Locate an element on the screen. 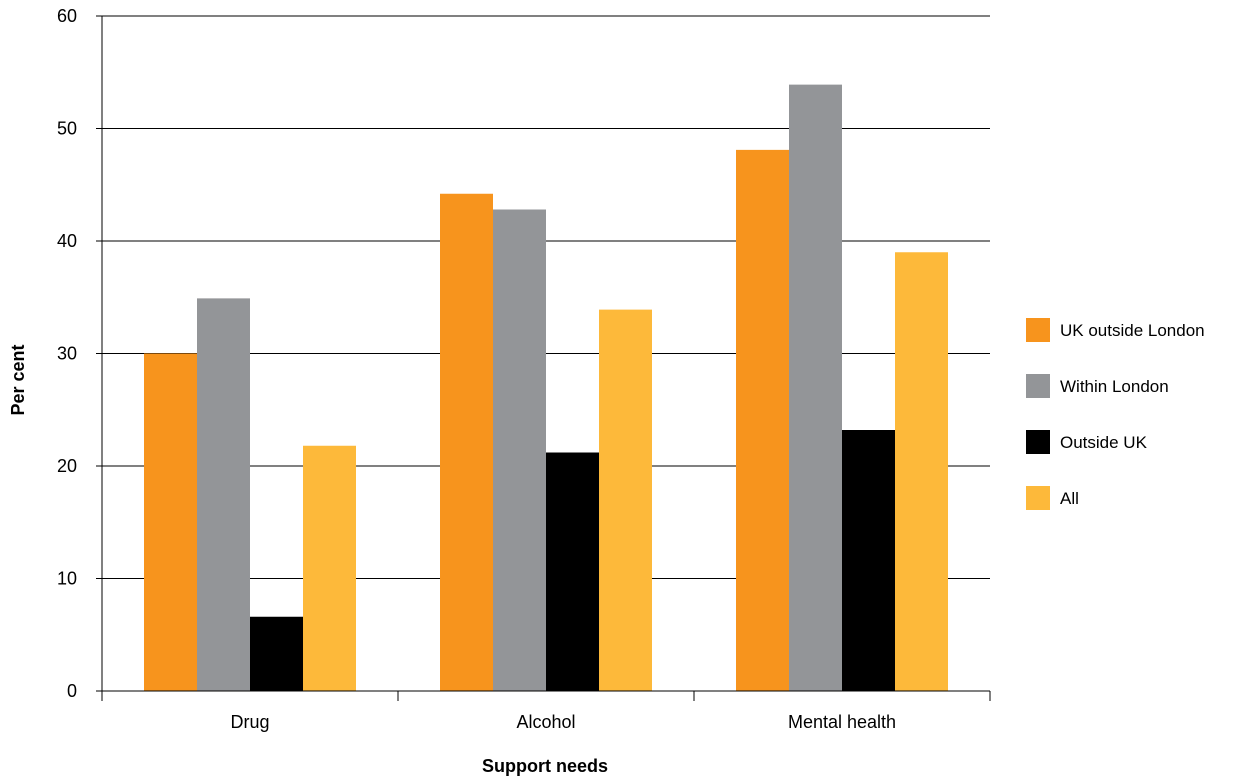 The height and width of the screenshot is (778, 1259). bar-within-london-alcohol is located at coordinates (519, 450).